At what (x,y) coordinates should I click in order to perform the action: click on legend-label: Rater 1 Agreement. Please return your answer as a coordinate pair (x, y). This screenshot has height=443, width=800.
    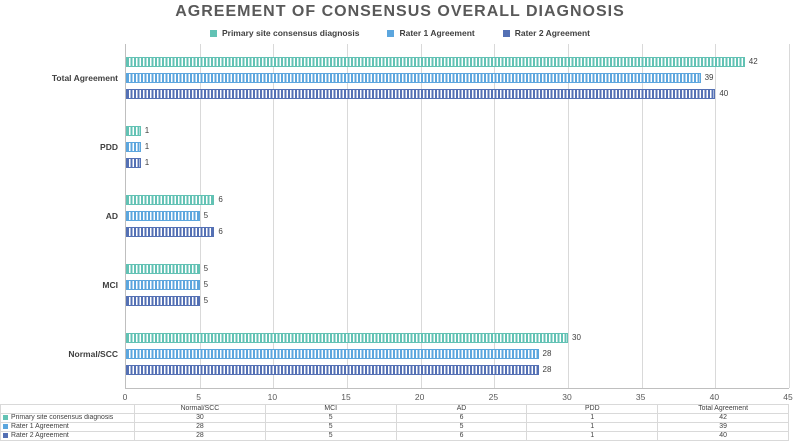
    Looking at the image, I should click on (437, 33).